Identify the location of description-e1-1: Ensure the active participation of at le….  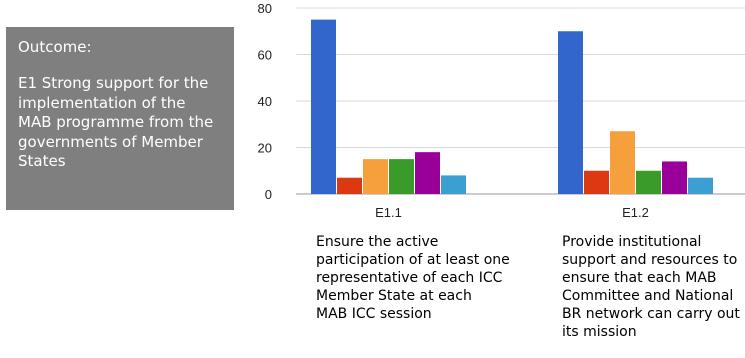
(423, 278).